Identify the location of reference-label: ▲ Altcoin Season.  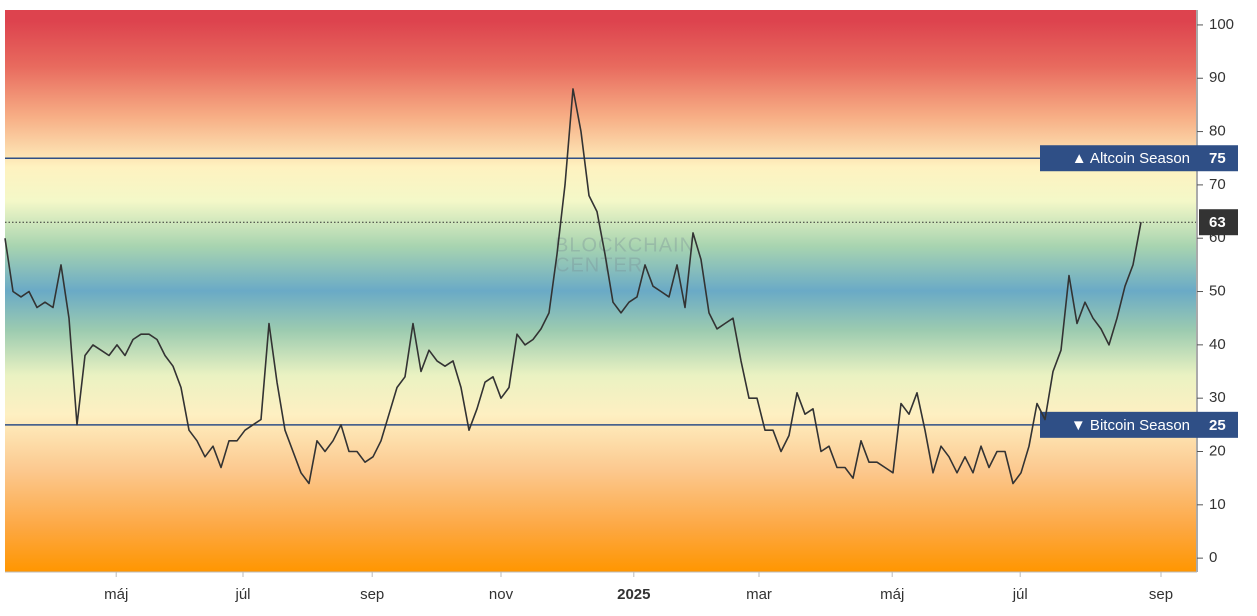
(1131, 158).